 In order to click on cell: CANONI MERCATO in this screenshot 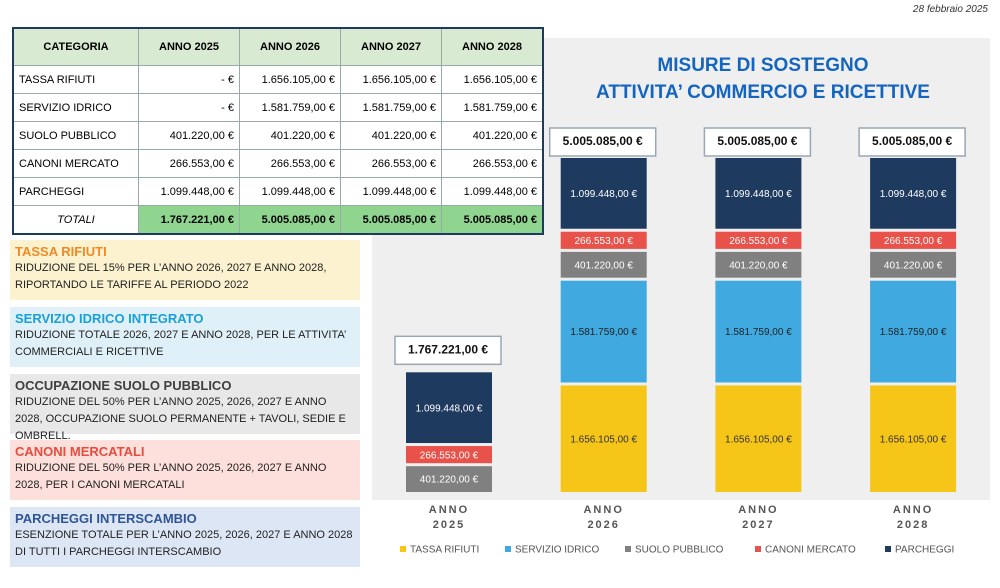, I will do `click(75, 163)`.